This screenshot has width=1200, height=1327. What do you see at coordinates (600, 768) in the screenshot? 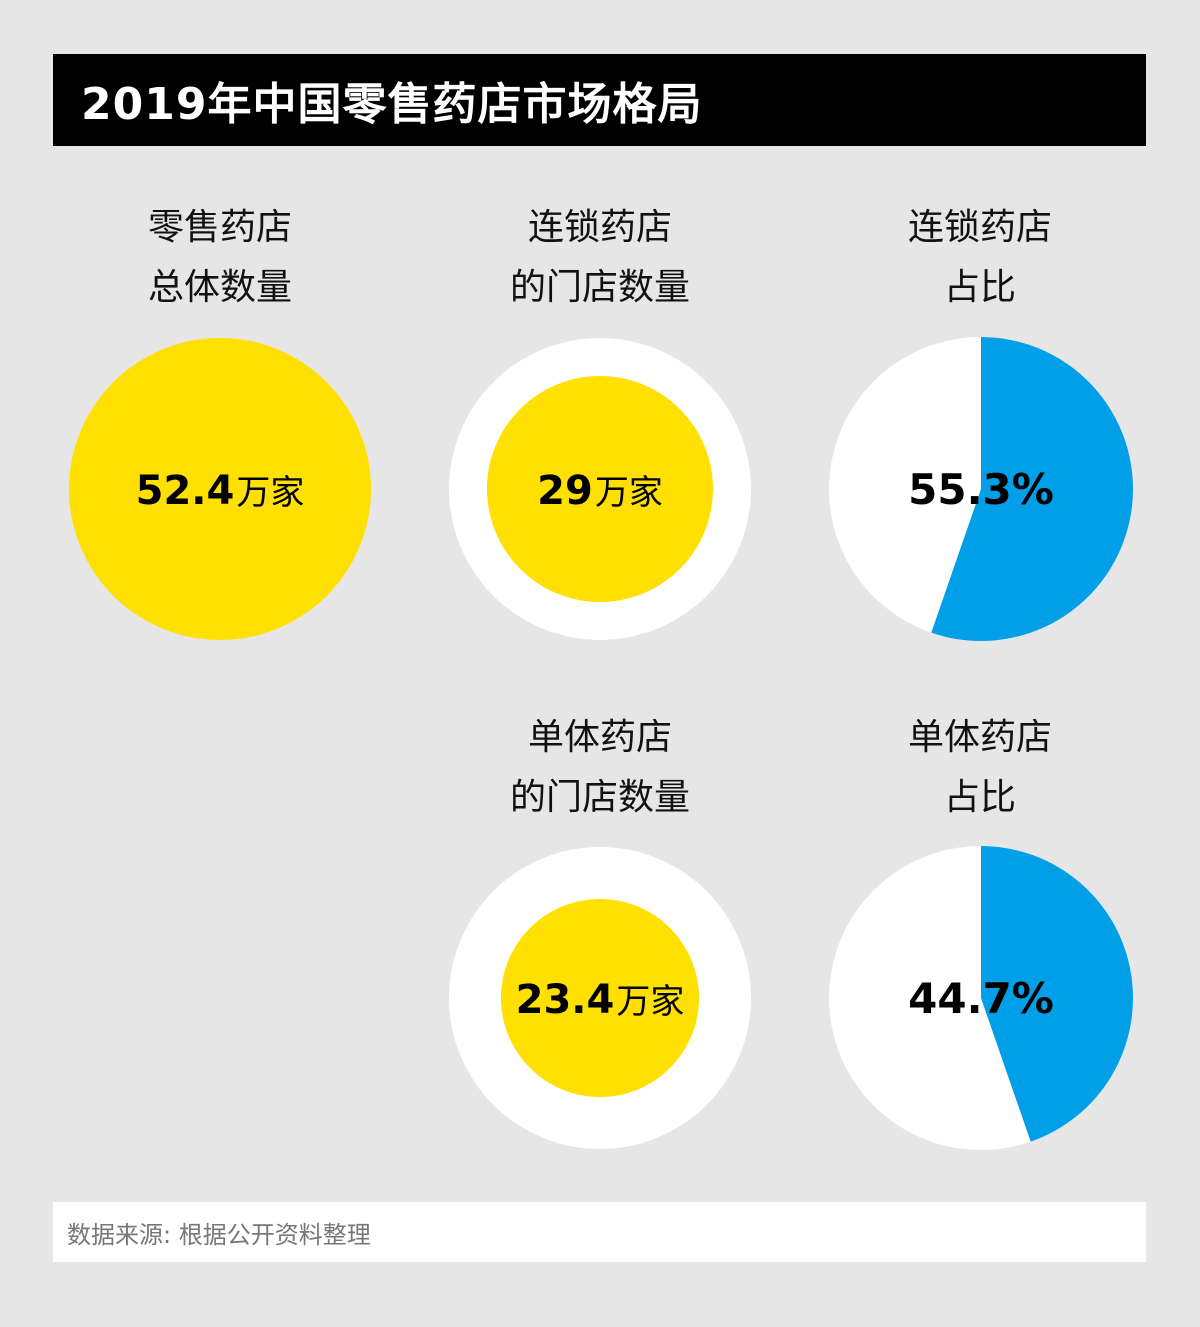
I see `label-independent-count: 单体药店 的门店数量` at bounding box center [600, 768].